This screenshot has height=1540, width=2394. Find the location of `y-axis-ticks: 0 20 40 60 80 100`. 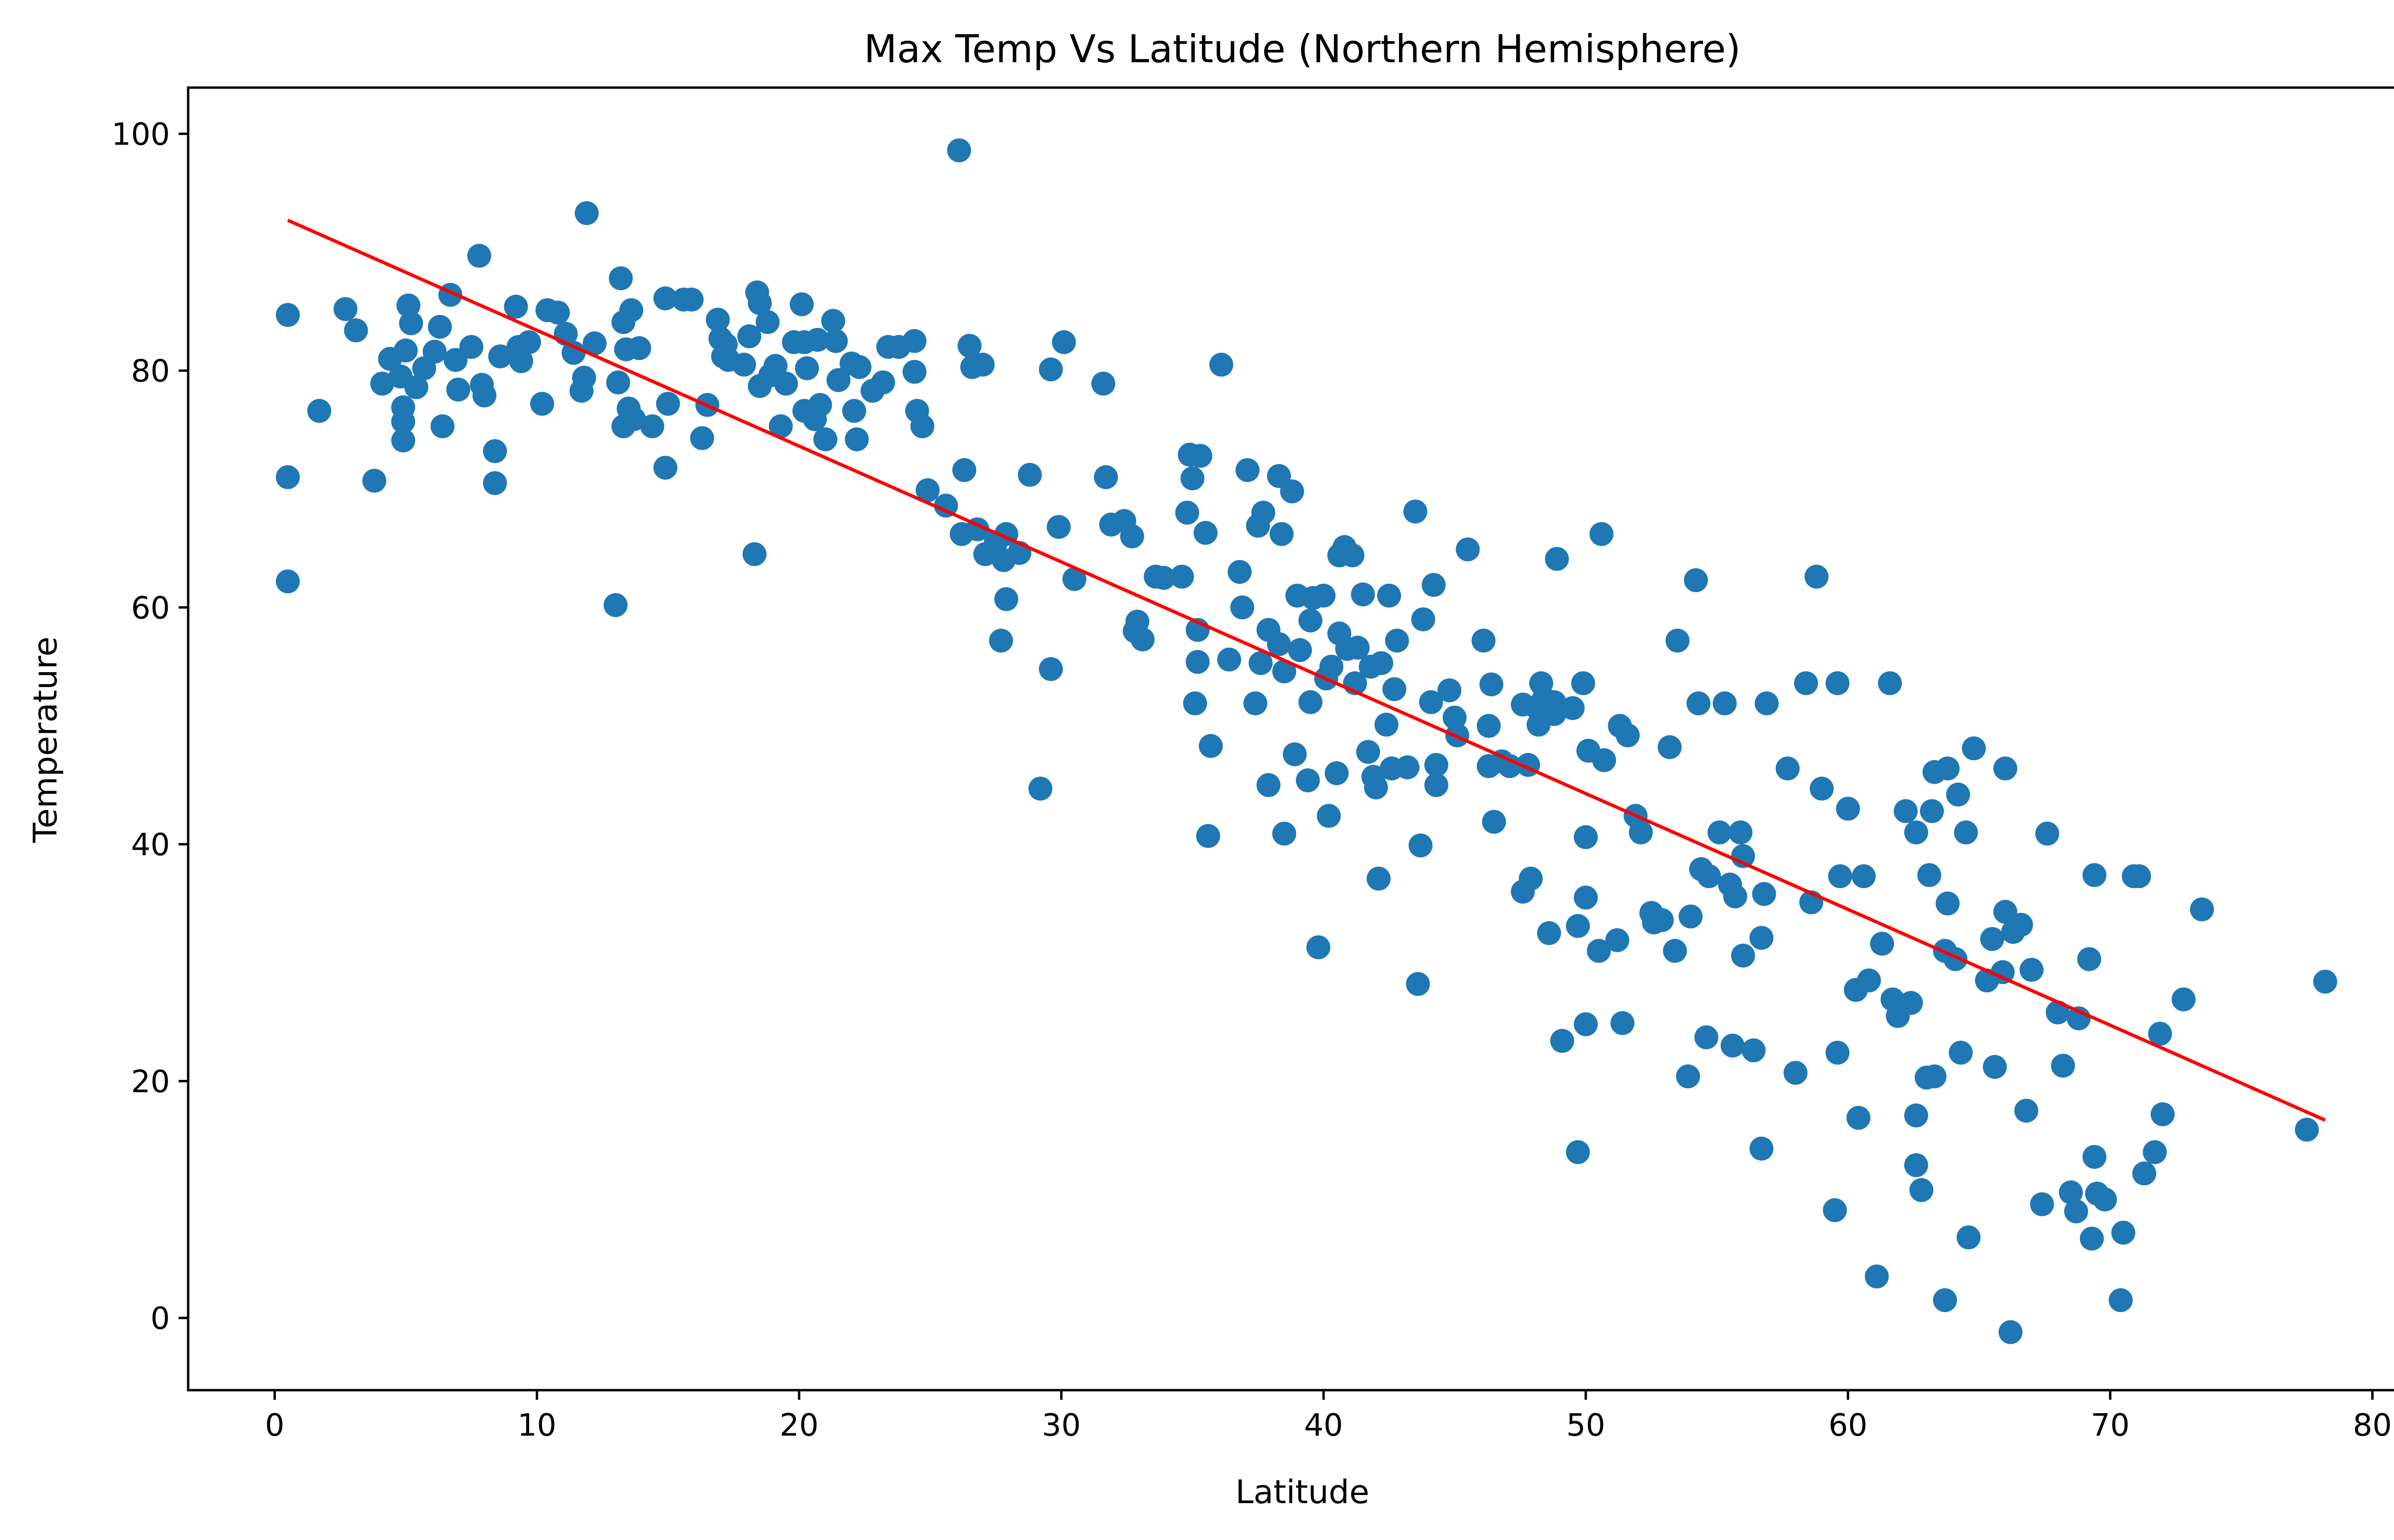

y-axis-ticks: 0 20 40 60 80 100 is located at coordinates (150, 727).